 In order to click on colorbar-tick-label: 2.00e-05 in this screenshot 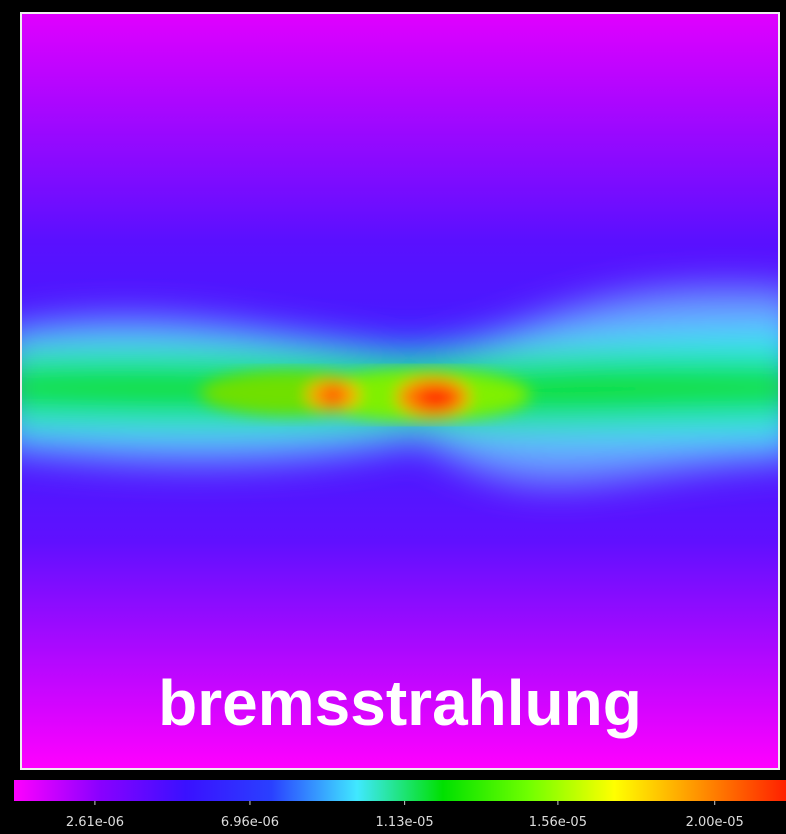, I will do `click(715, 822)`.